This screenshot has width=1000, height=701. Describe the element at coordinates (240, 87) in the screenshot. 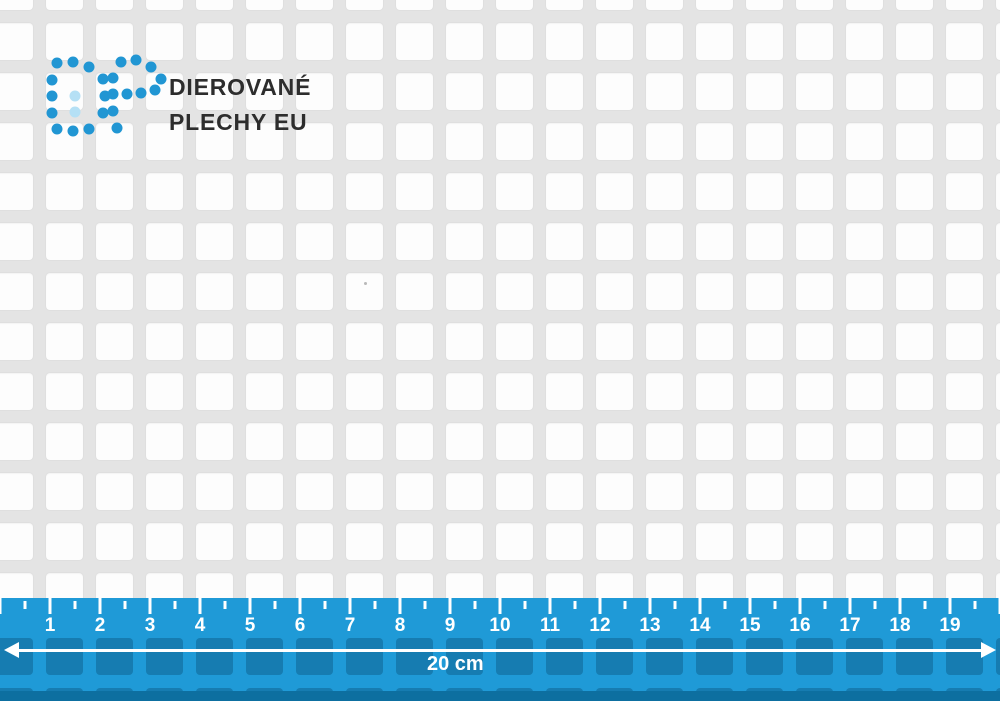

I see `logo-line1: DIEROVANÉ` at that location.